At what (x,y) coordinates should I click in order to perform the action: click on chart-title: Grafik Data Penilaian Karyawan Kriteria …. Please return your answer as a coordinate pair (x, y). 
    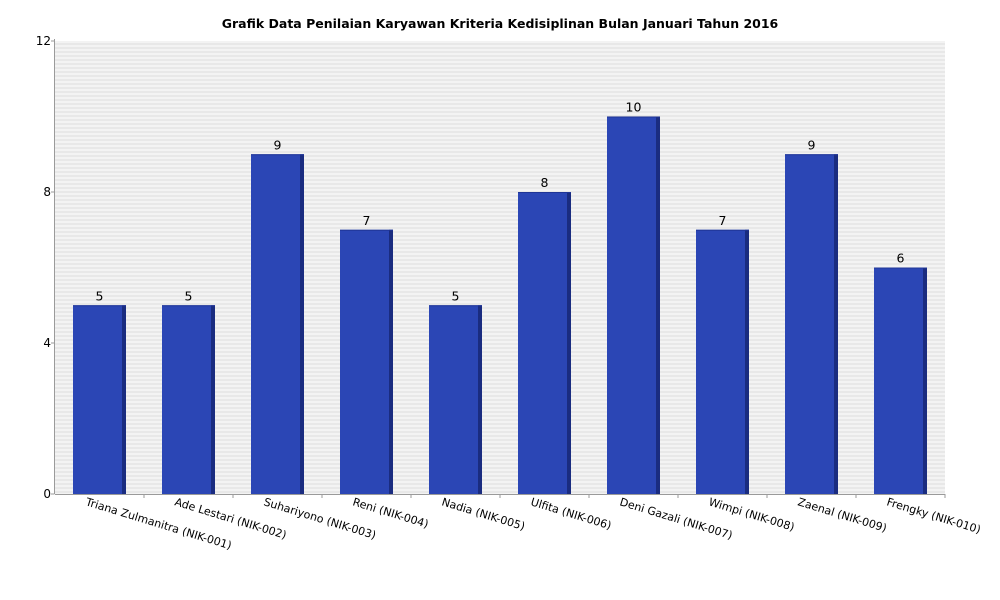
    Looking at the image, I should click on (500, 23).